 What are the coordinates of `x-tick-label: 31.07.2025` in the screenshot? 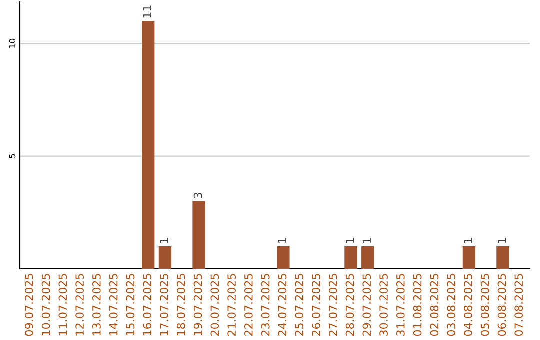 It's located at (400, 305).